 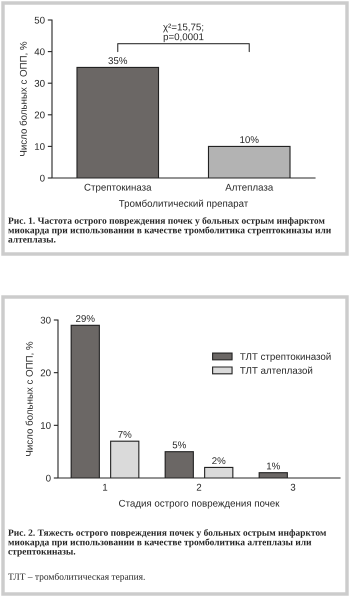 What do you see at coordinates (293, 487) in the screenshot?
I see `x-tick-label: 3` at bounding box center [293, 487].